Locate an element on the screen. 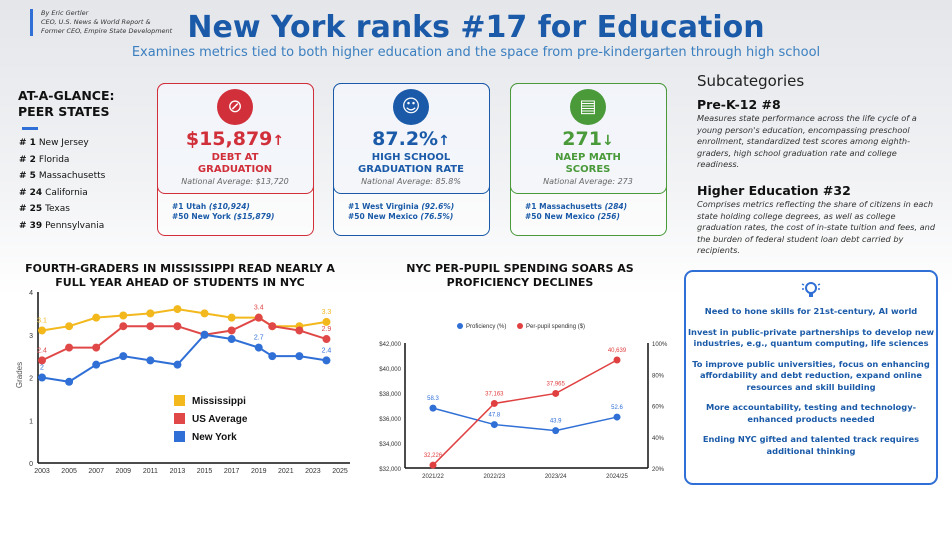  y-left-tick-label: $32,000 is located at coordinates (390, 470).